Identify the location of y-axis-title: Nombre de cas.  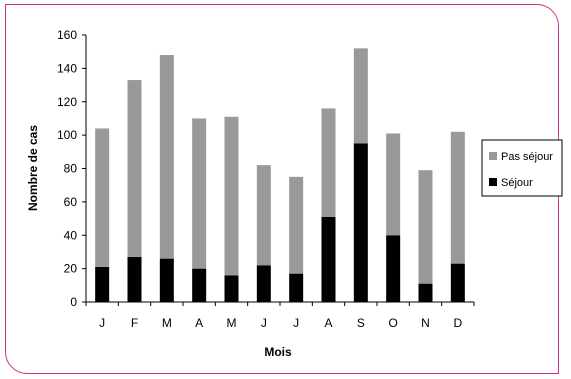
(33, 168).